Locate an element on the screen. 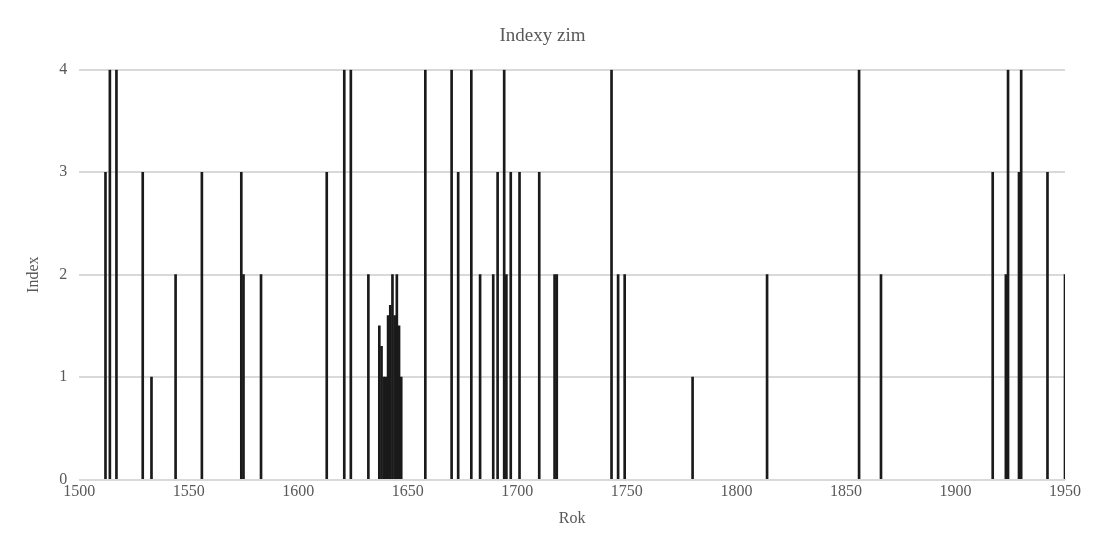 This screenshot has width=1095, height=542. x-tick-label: 1850 is located at coordinates (845, 491).